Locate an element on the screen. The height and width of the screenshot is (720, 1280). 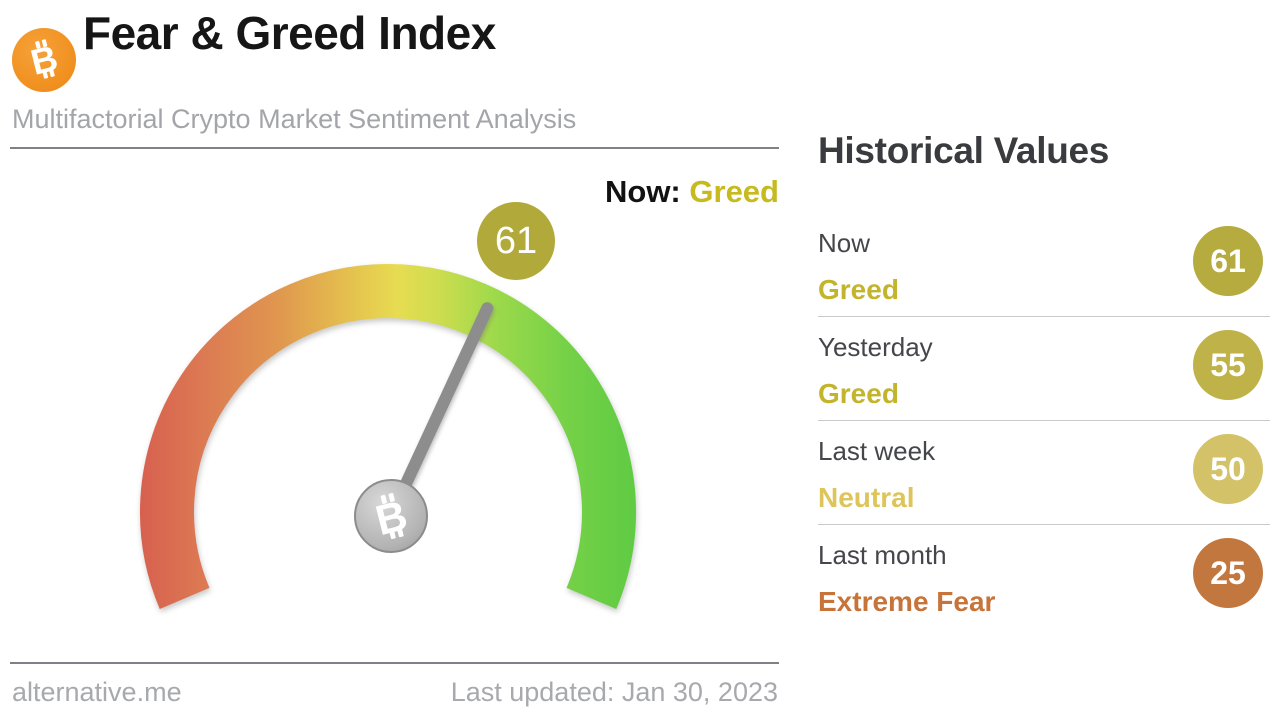
bitcoin-icon: B is located at coordinates (44, 60).